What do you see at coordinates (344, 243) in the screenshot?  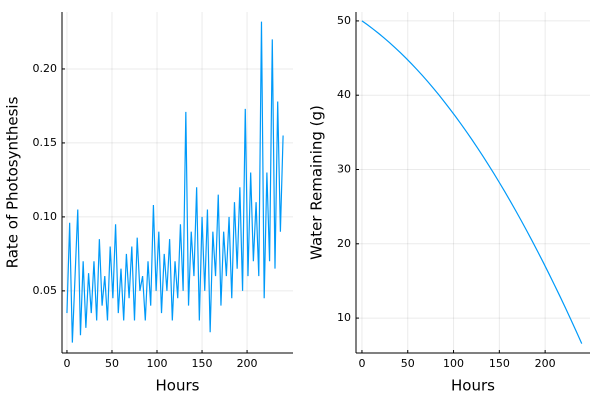 I see `y-tick-label: 20` at bounding box center [344, 243].